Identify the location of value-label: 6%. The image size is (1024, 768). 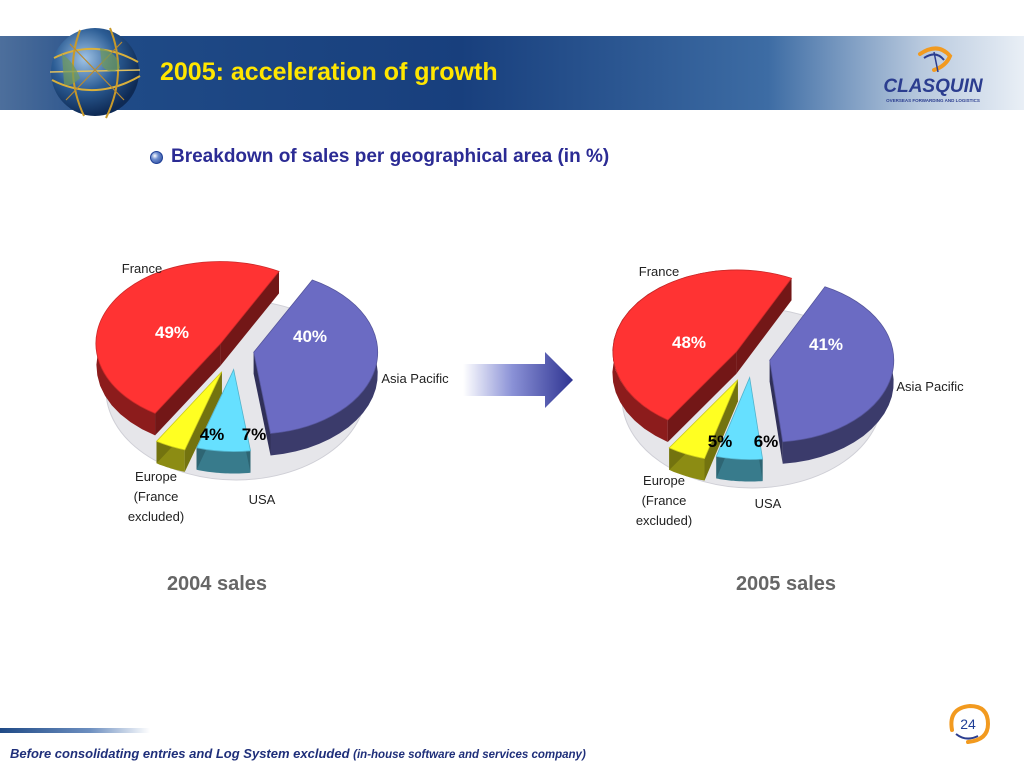
(766, 441).